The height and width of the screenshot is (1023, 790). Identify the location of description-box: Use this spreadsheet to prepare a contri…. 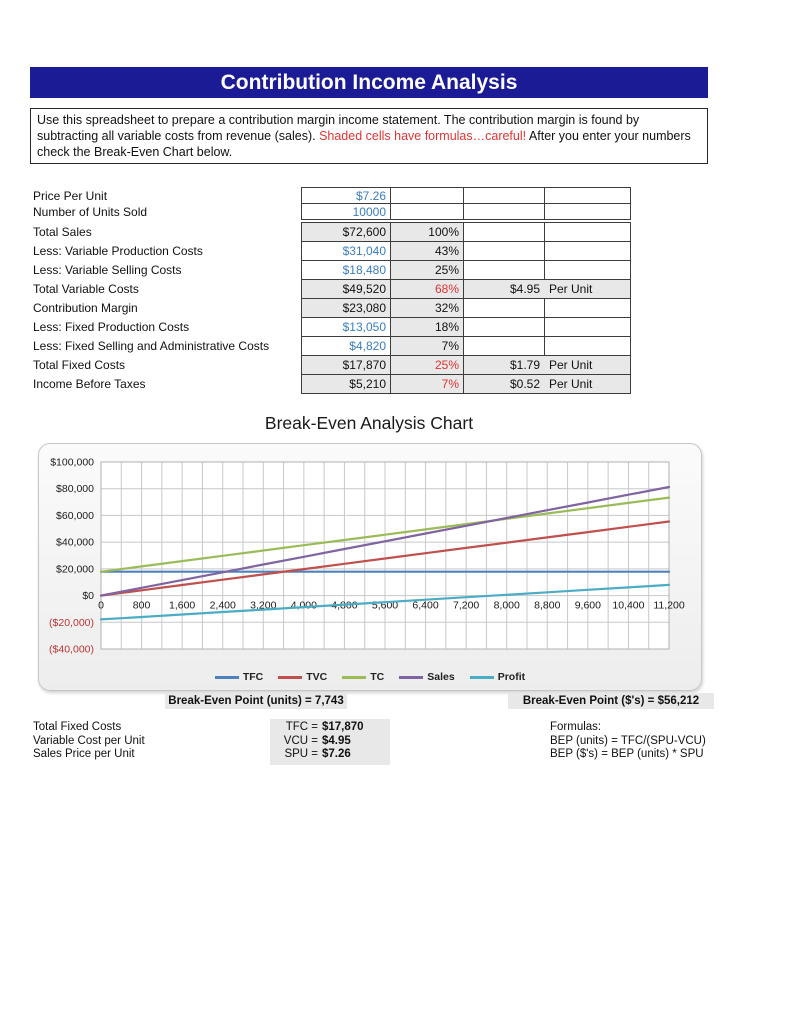
(369, 136).